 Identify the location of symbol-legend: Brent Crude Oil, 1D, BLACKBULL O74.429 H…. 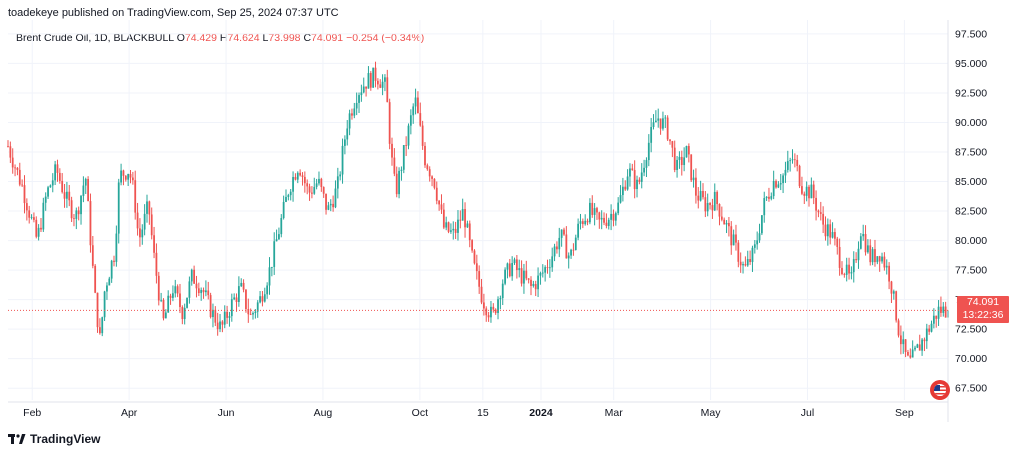
(220, 38).